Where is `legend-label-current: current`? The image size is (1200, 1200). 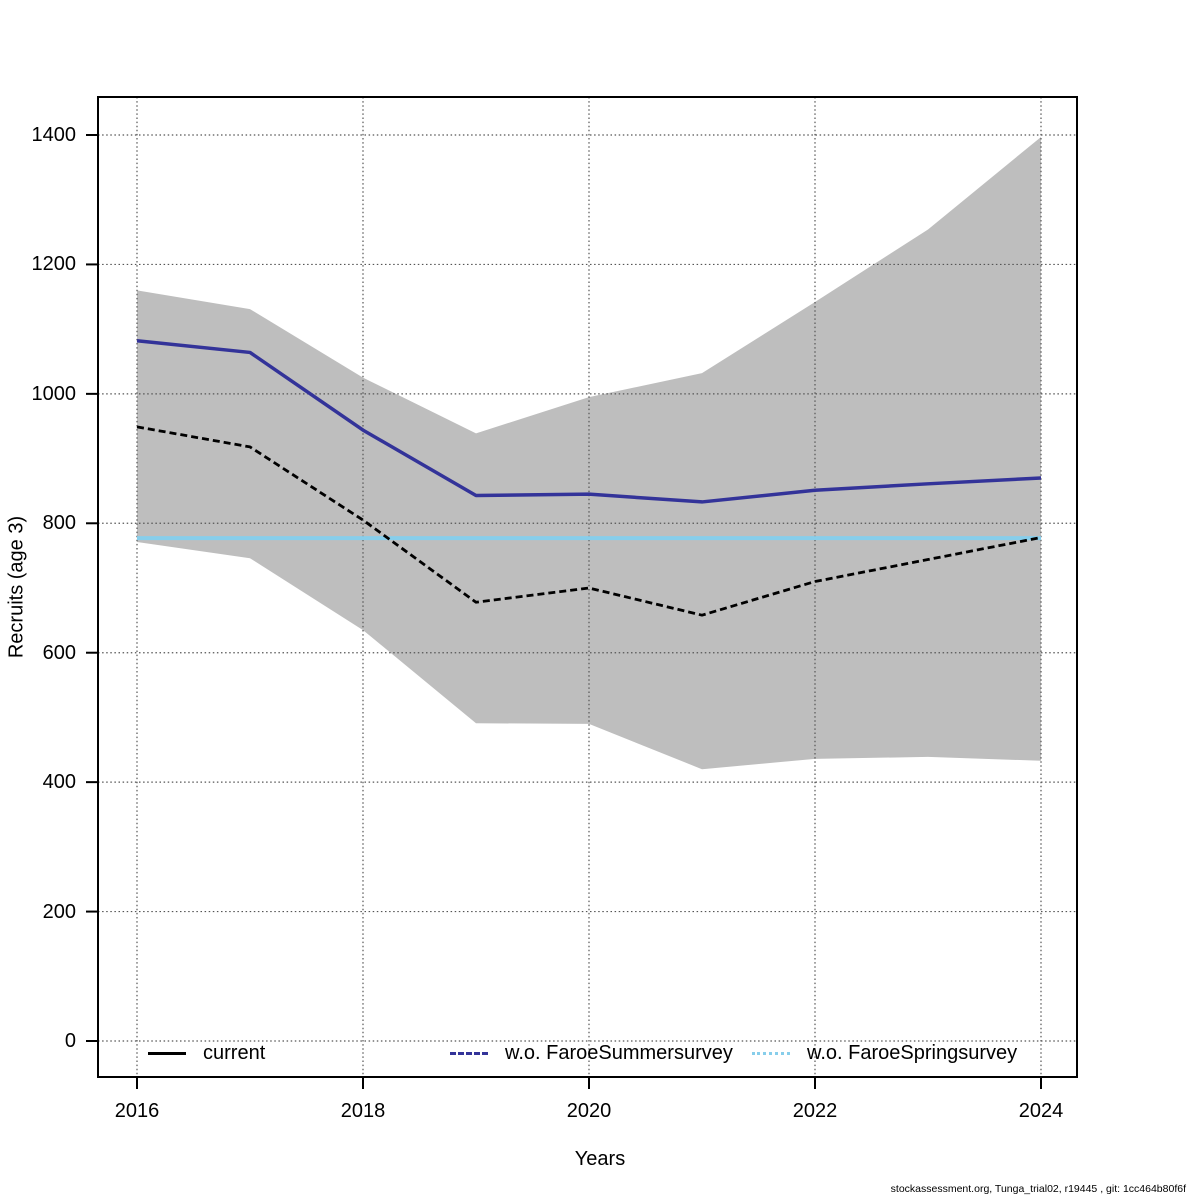 legend-label-current: current is located at coordinates (234, 1052).